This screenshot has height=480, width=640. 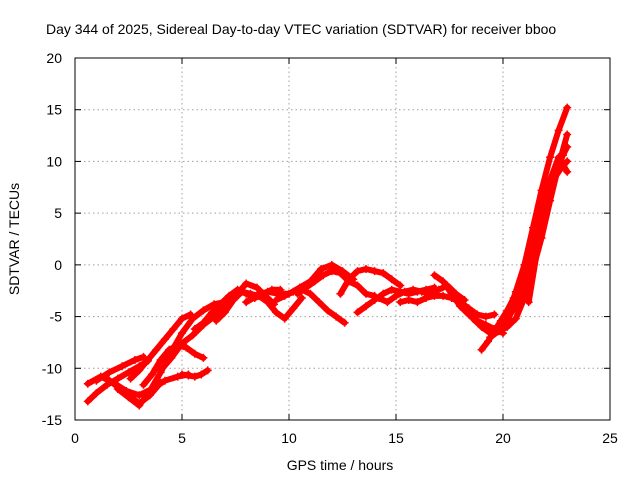 I want to click on y-tick-label: -5, so click(x=56, y=317).